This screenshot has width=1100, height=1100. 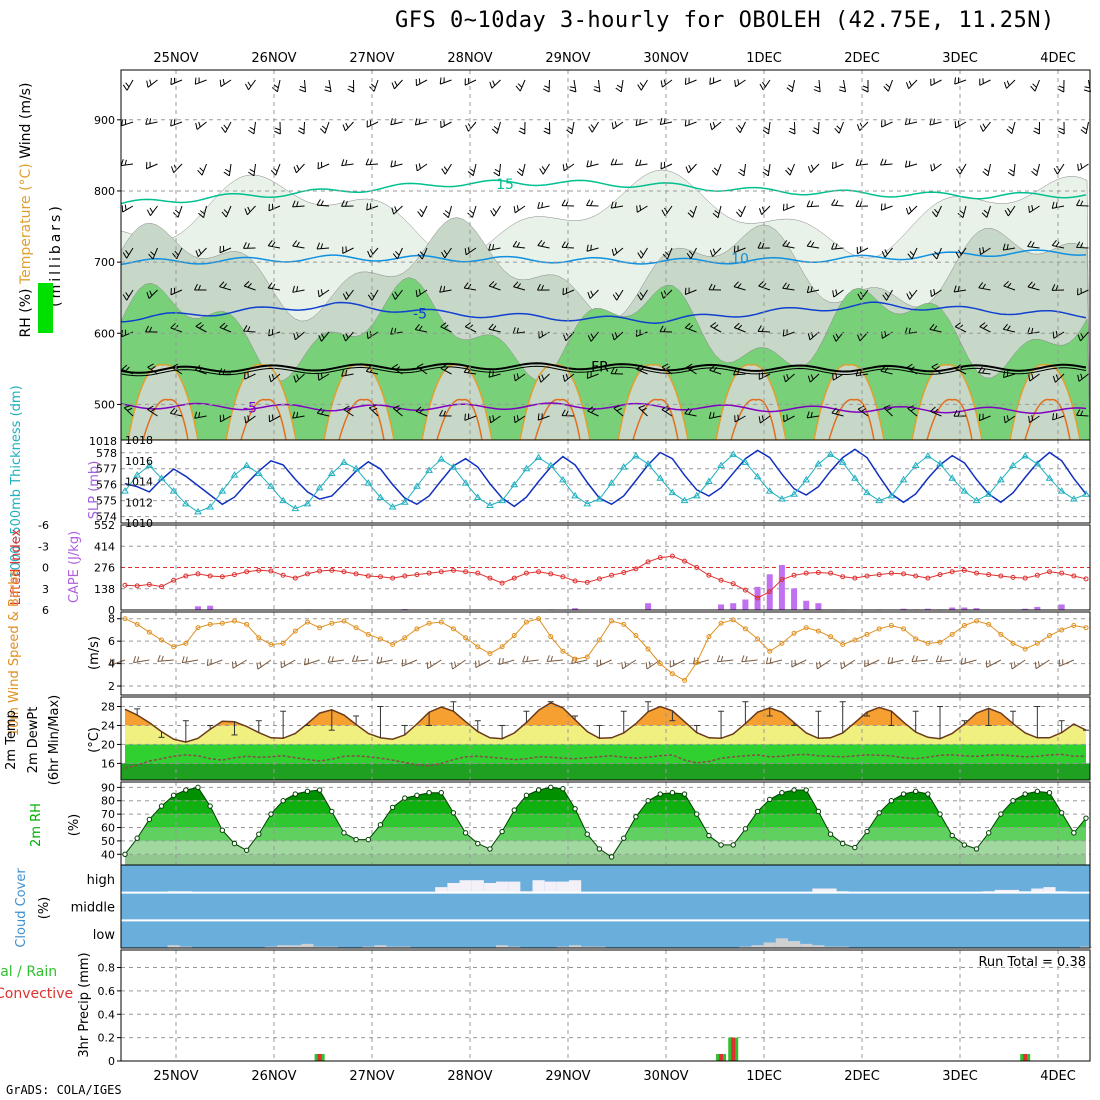 I want to click on cape-axis-label: CAPE (J/kg), so click(x=74, y=567).